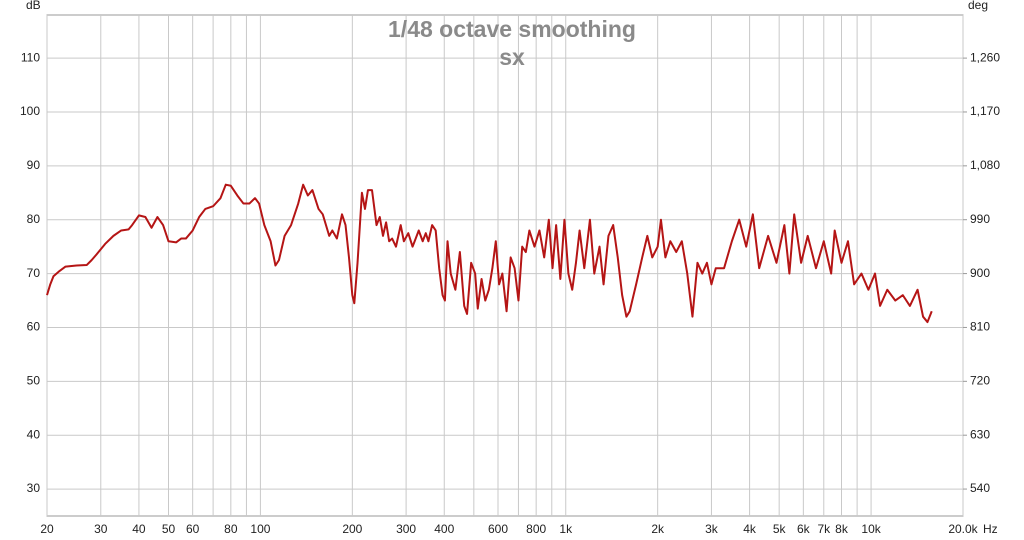  Describe the element at coordinates (780, 529) in the screenshot. I see `x-tick-label: 5k` at that location.